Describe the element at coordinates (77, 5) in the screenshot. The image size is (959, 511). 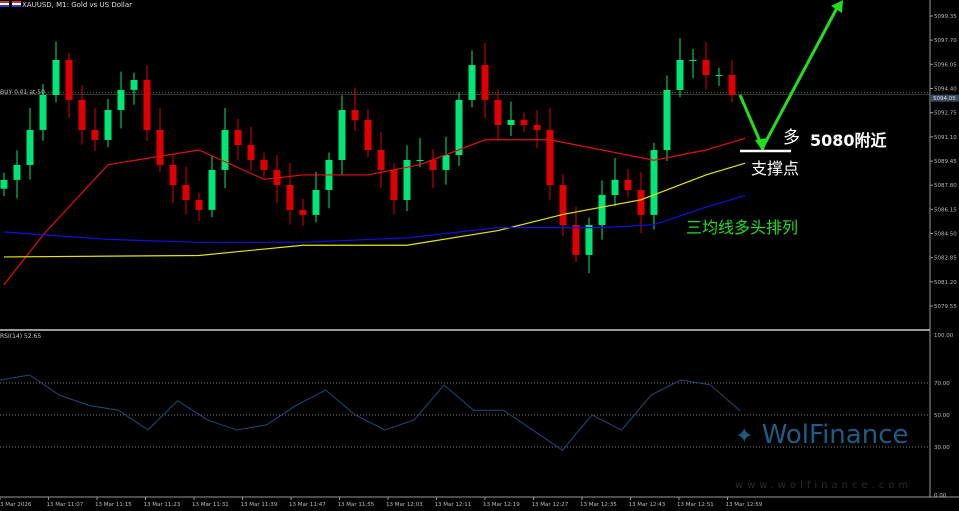
I see `chart-title: XAUUSD, M1: Gold vs US Dollar` at that location.